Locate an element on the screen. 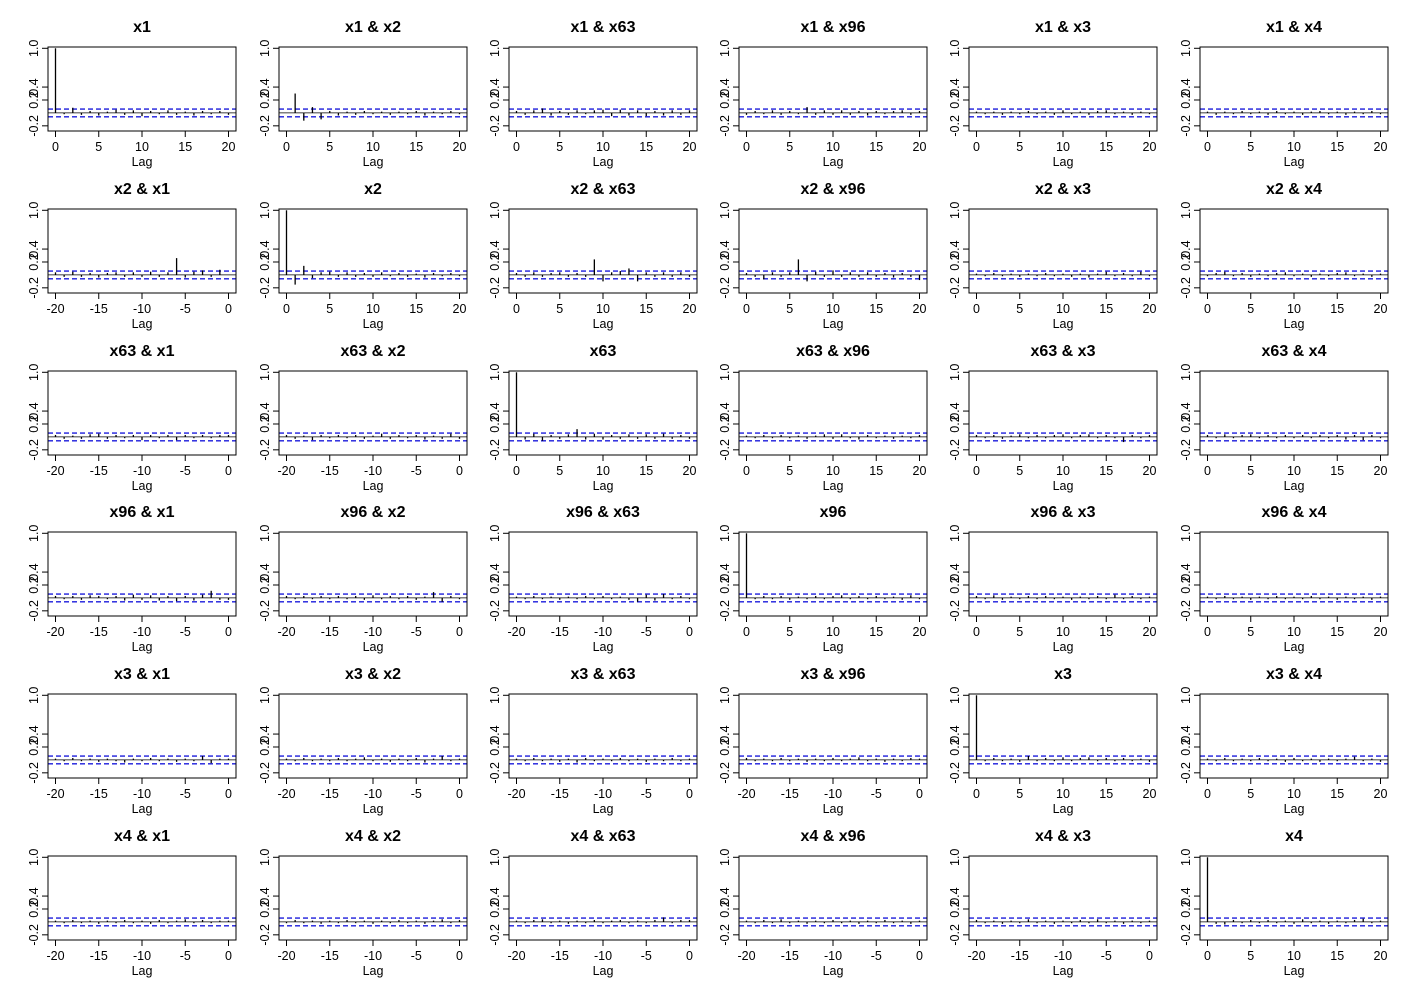 This screenshot has height=1007, width=1417. panel-title: x2 & x96 is located at coordinates (833, 189).